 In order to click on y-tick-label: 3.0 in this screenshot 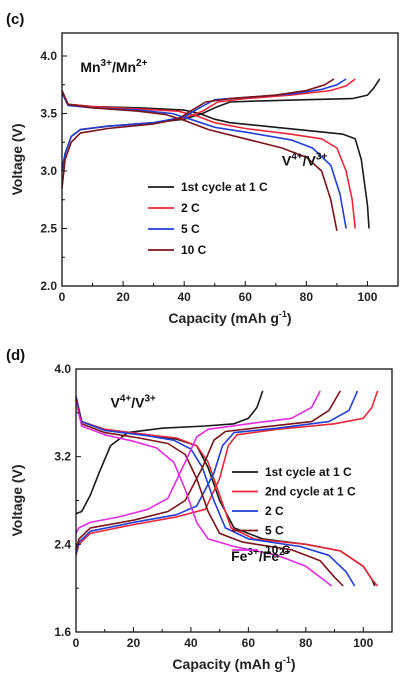, I will do `click(48, 171)`.